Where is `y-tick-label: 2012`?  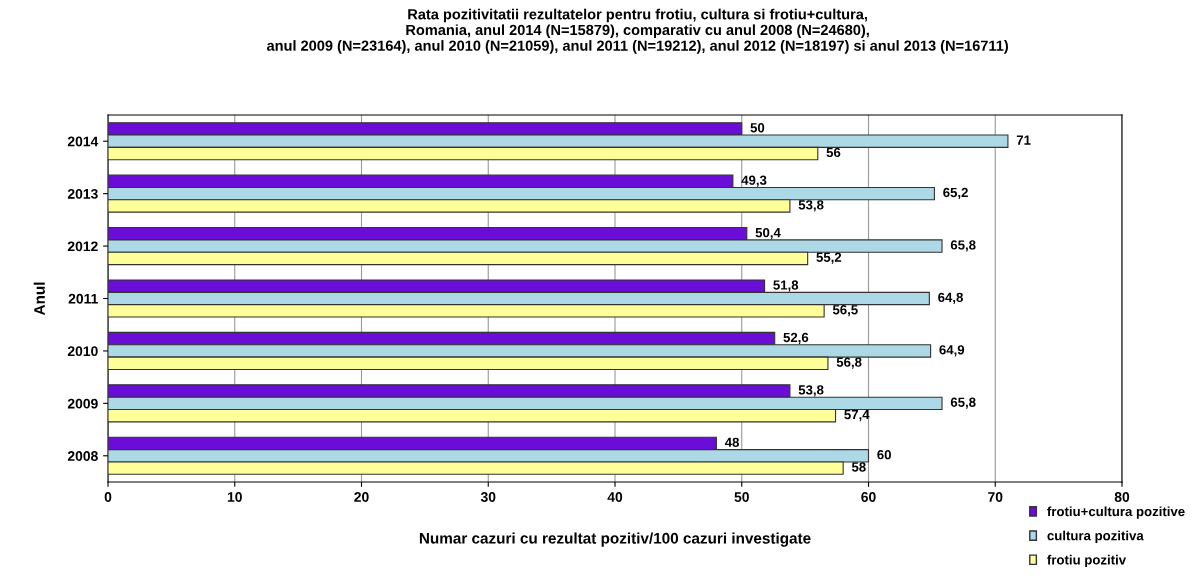 y-tick-label: 2012 is located at coordinates (82, 246).